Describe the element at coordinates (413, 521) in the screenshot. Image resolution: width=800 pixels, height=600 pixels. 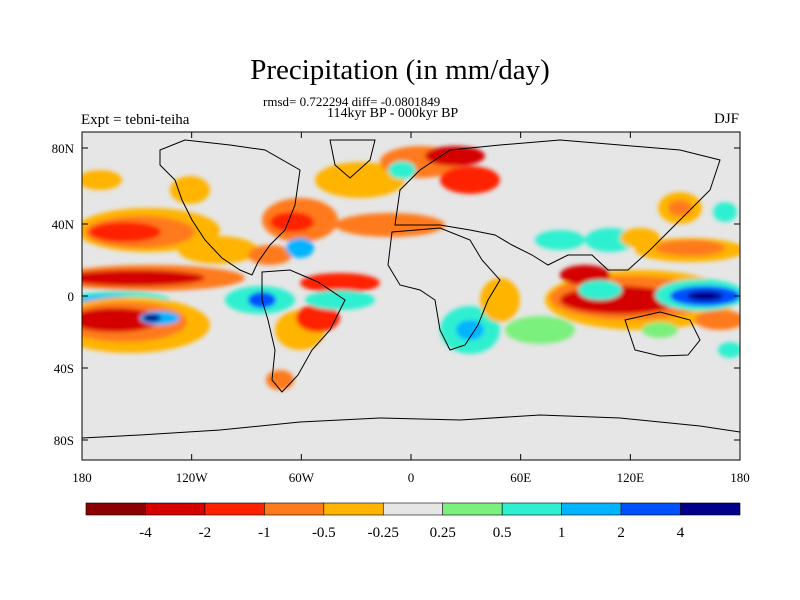
I see `colorbar: -4 -2 -1 -0.5 -0.25 0.25 0.5 1 2 4` at that location.